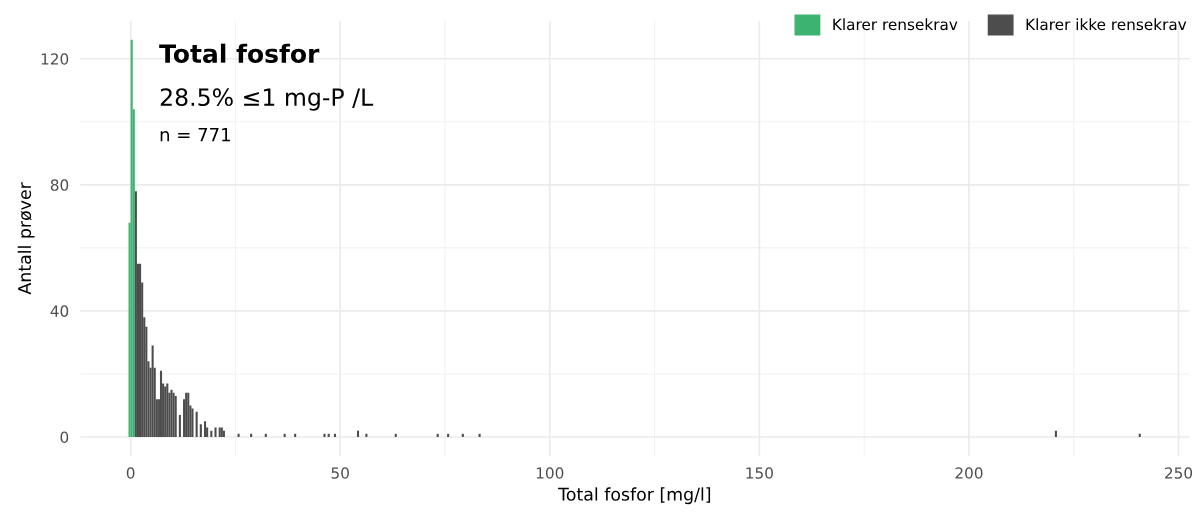  What do you see at coordinates (55, 59) in the screenshot?
I see `y-tick-label: 120` at bounding box center [55, 59].